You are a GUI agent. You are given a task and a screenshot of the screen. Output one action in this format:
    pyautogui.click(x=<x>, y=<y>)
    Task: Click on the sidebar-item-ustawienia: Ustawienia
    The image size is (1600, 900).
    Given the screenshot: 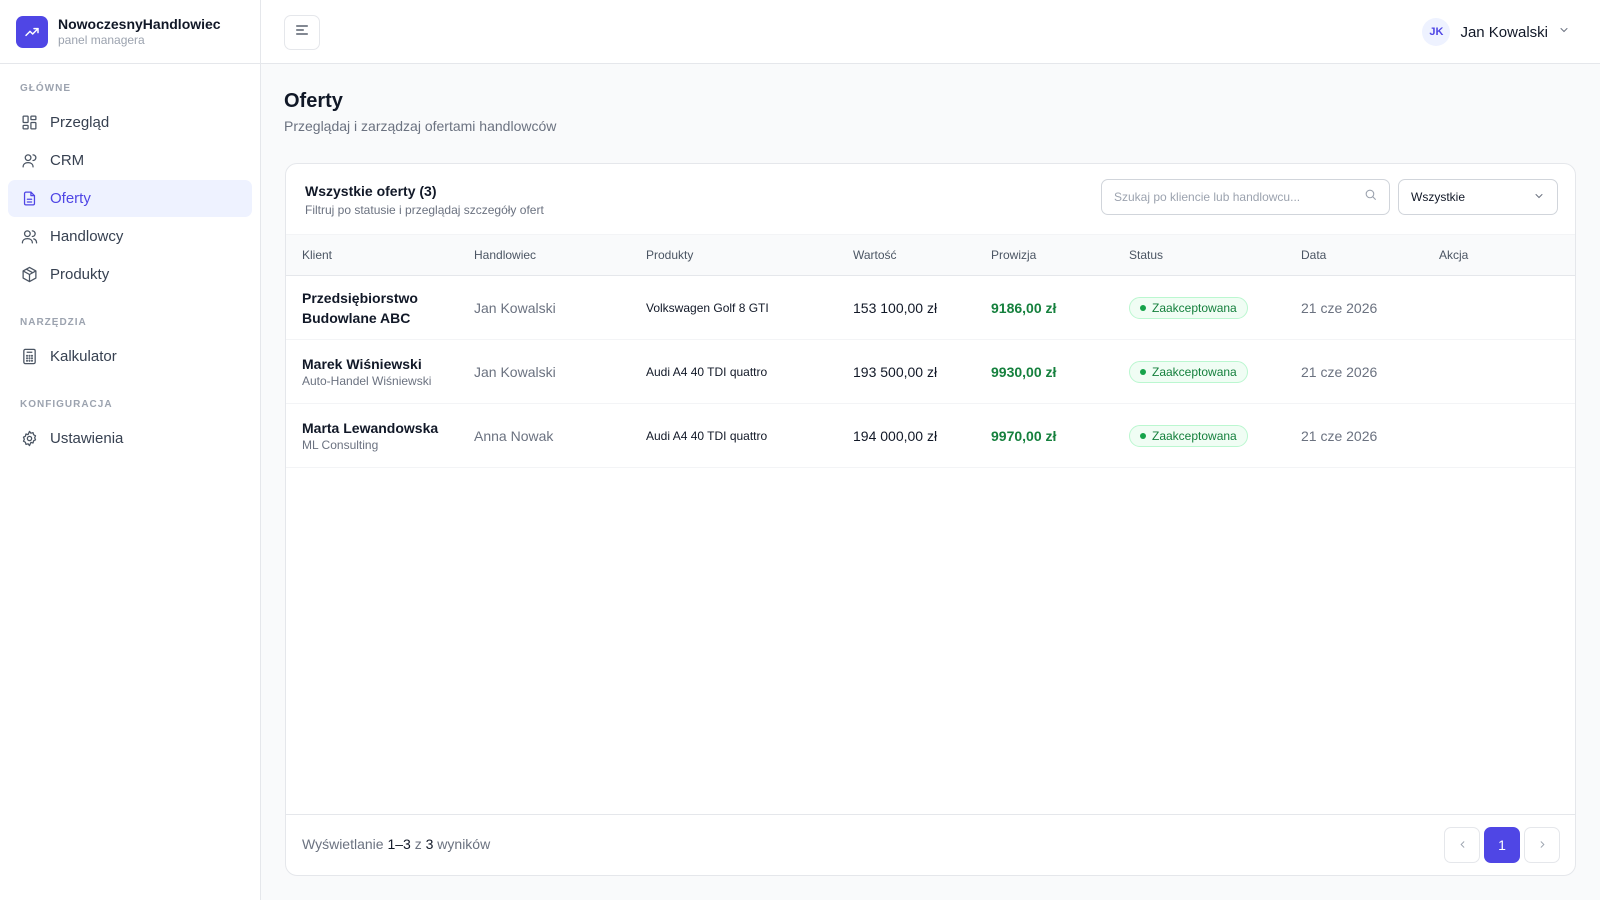 What is the action you would take?
    pyautogui.click(x=130, y=438)
    